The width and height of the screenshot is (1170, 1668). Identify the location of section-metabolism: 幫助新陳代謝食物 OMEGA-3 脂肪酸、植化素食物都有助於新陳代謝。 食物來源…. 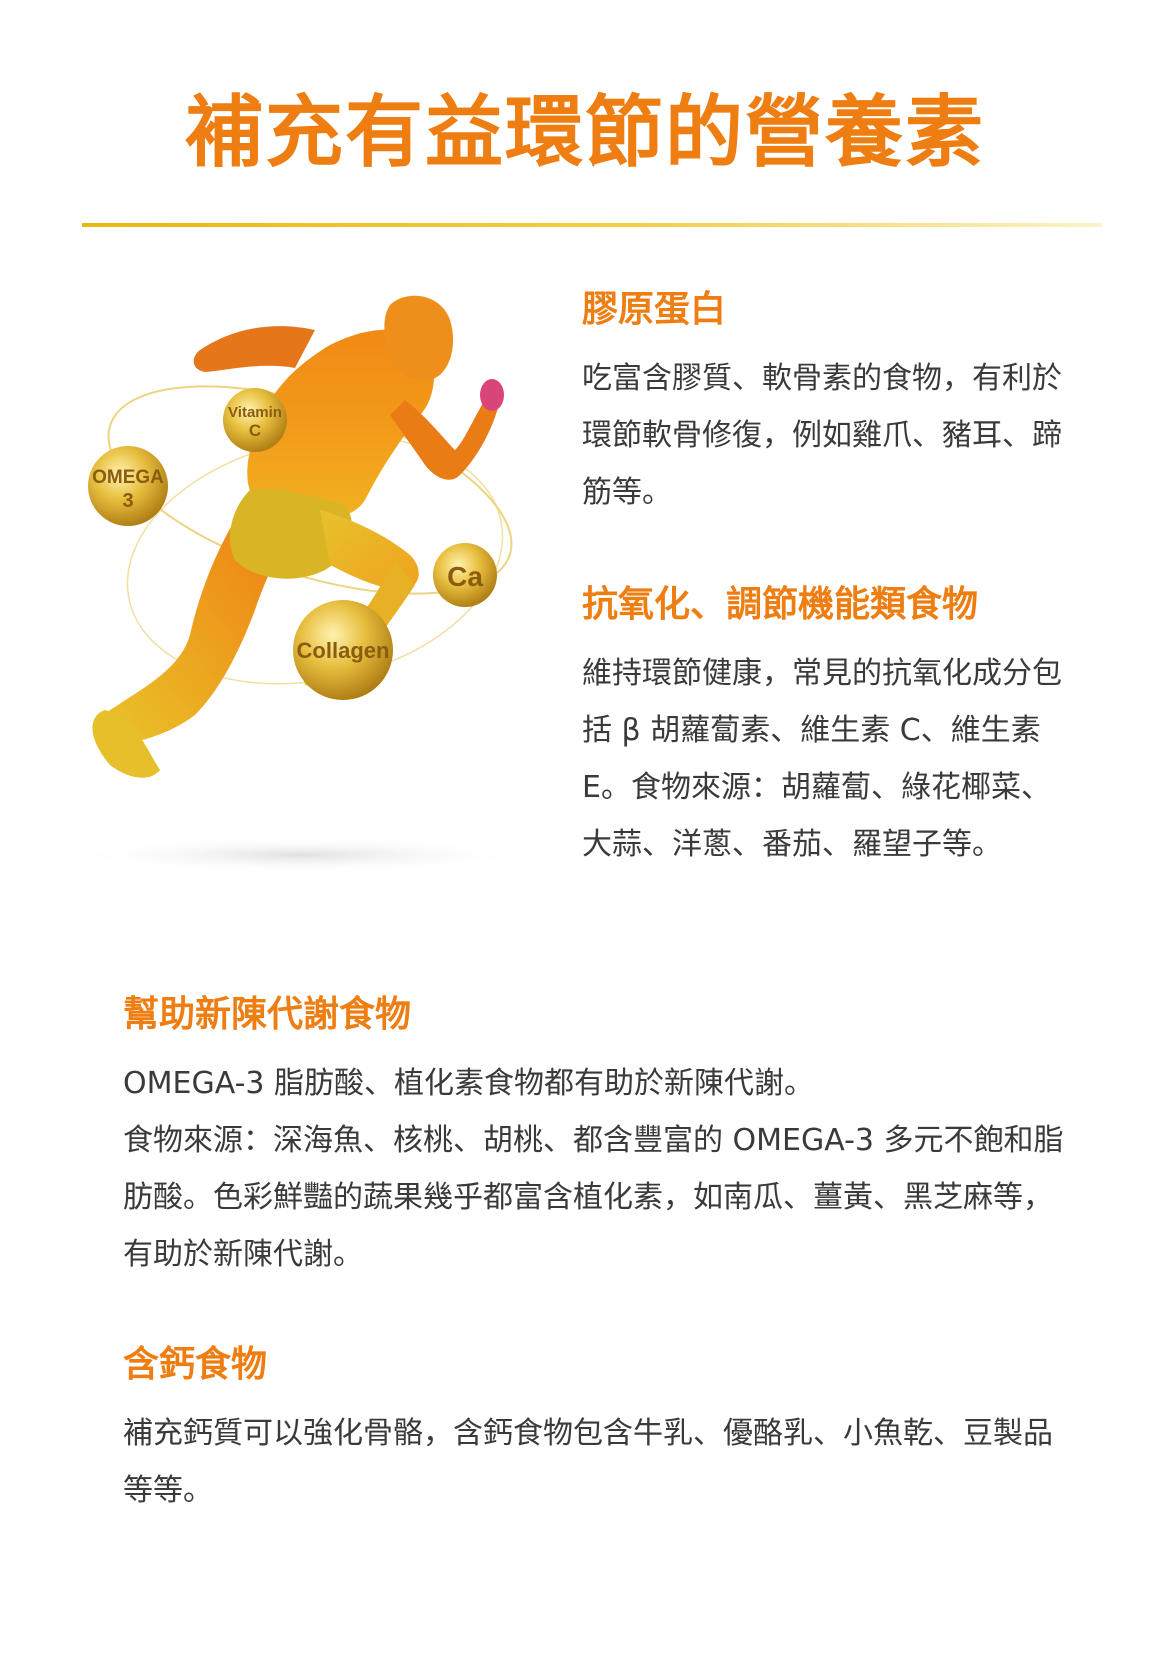
(595, 1134).